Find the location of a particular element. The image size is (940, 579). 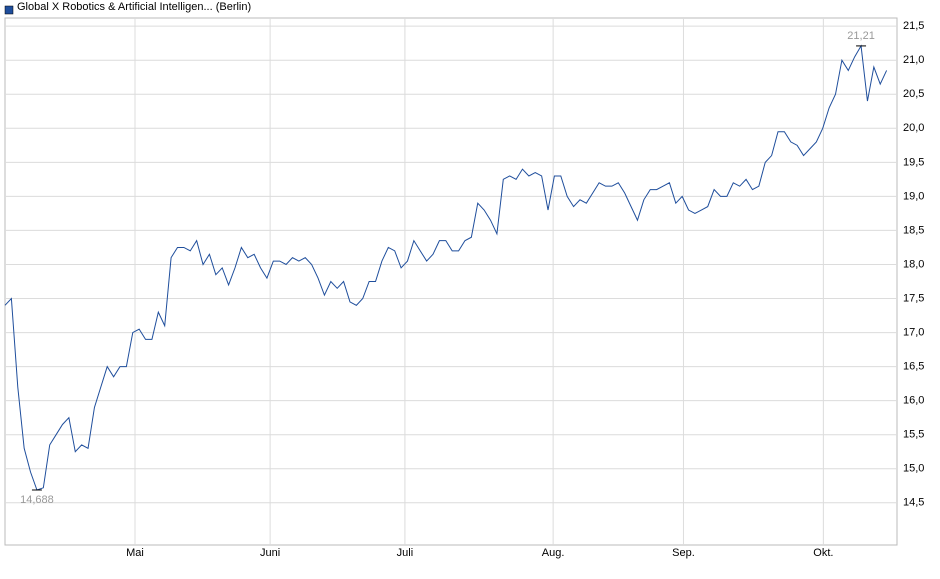

x-tick-label: Juli is located at coordinates (405, 553).